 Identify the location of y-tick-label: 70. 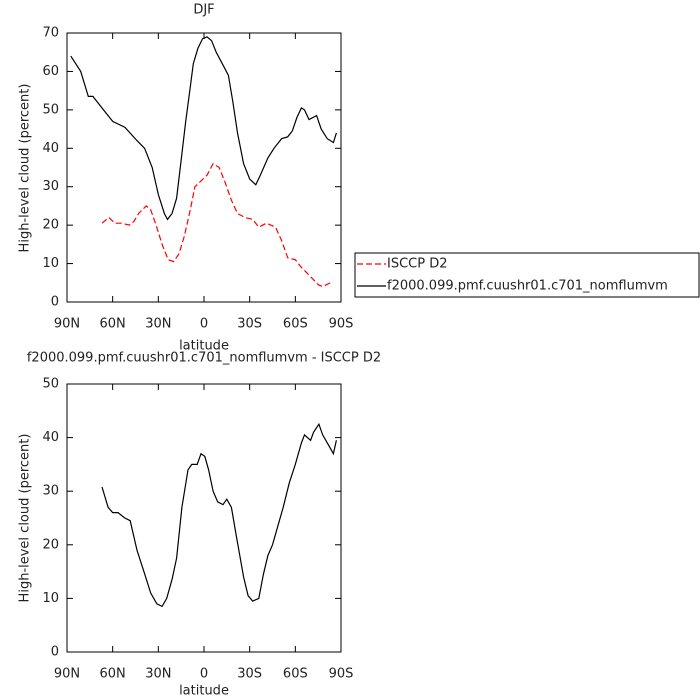
(50, 33).